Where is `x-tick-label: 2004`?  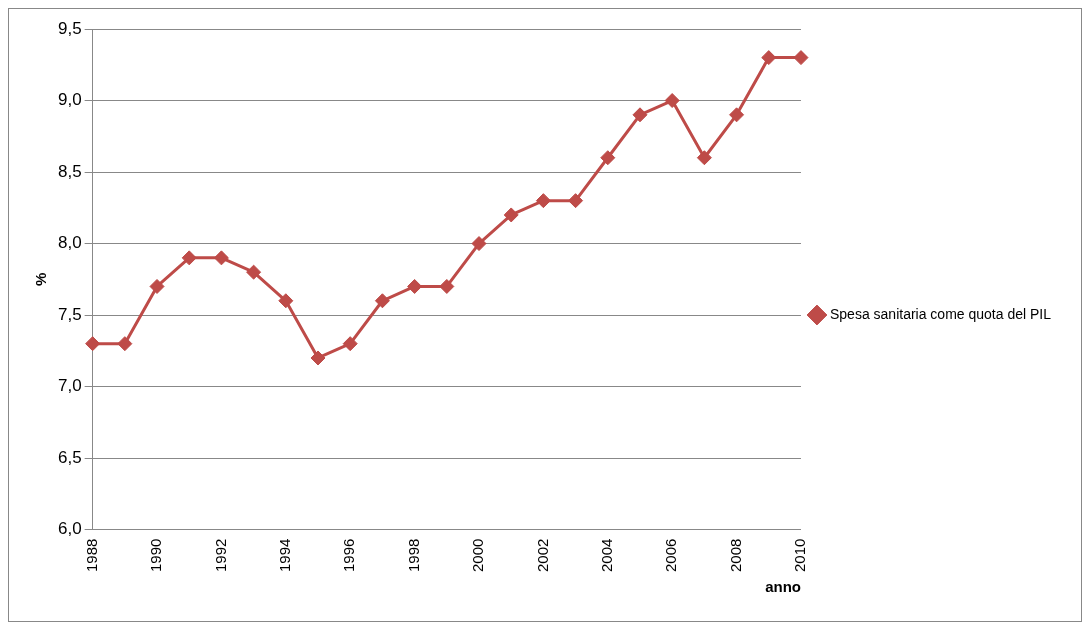
x-tick-label: 2004 is located at coordinates (606, 555).